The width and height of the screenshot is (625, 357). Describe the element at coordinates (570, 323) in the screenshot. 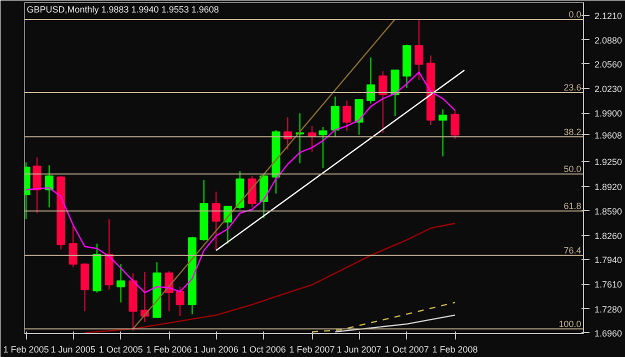

I see `annotation: 100.0` at that location.